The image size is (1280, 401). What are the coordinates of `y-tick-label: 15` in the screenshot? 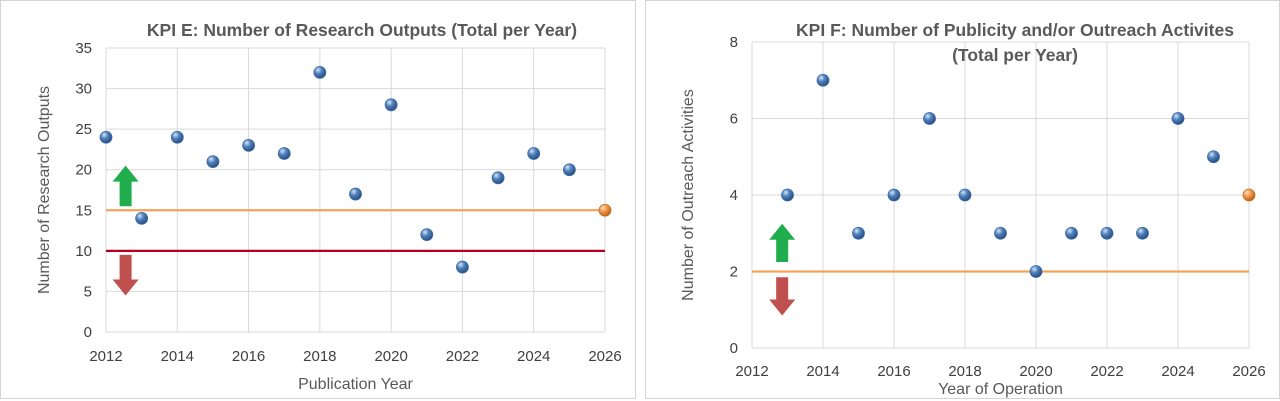 It's located at (83, 210).